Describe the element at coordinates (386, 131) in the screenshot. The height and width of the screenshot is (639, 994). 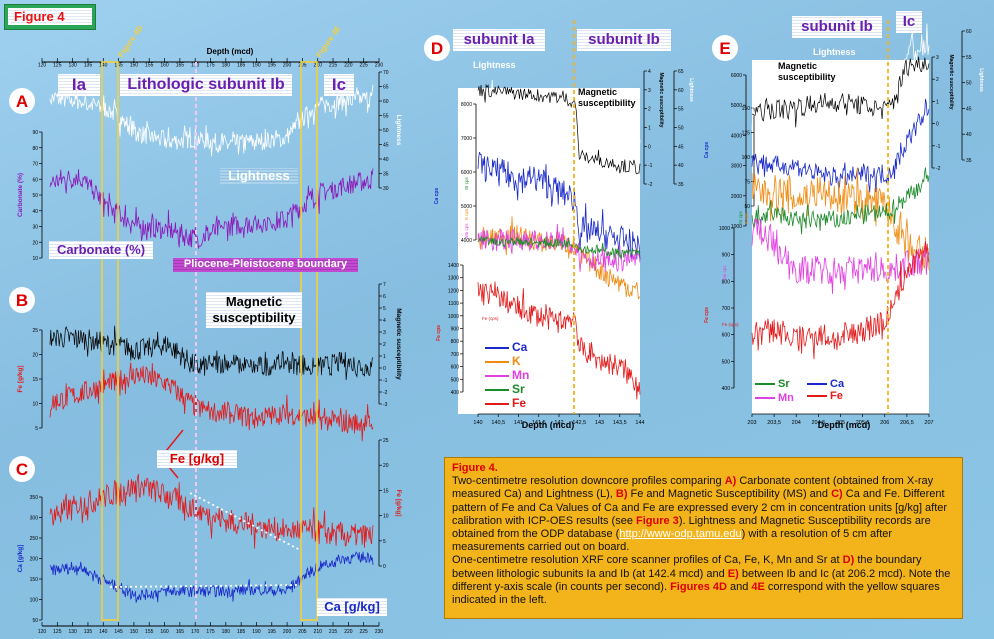
I see `panel-a-lightness-axis-tick-label: 50` at that location.